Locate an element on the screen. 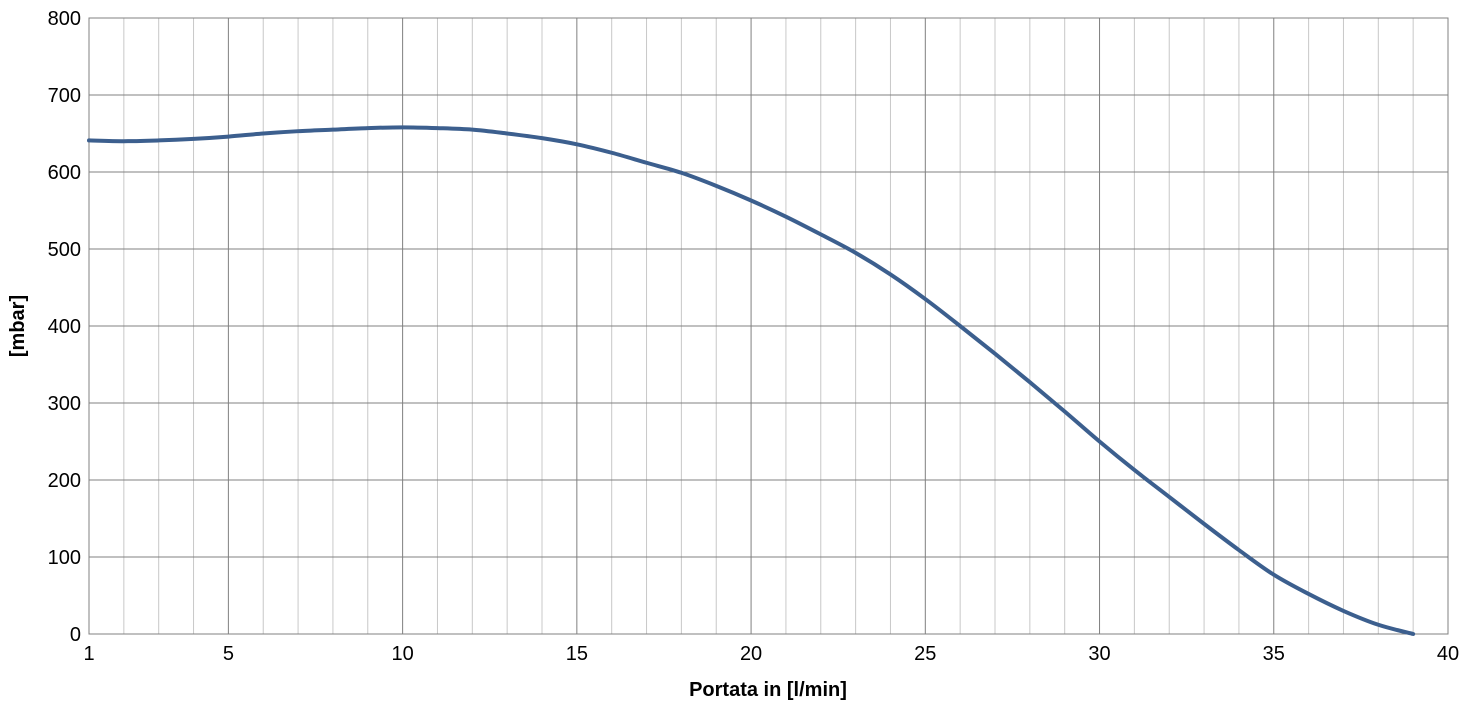 The height and width of the screenshot is (709, 1482). y-axis-title: [mbar] is located at coordinates (18, 326).